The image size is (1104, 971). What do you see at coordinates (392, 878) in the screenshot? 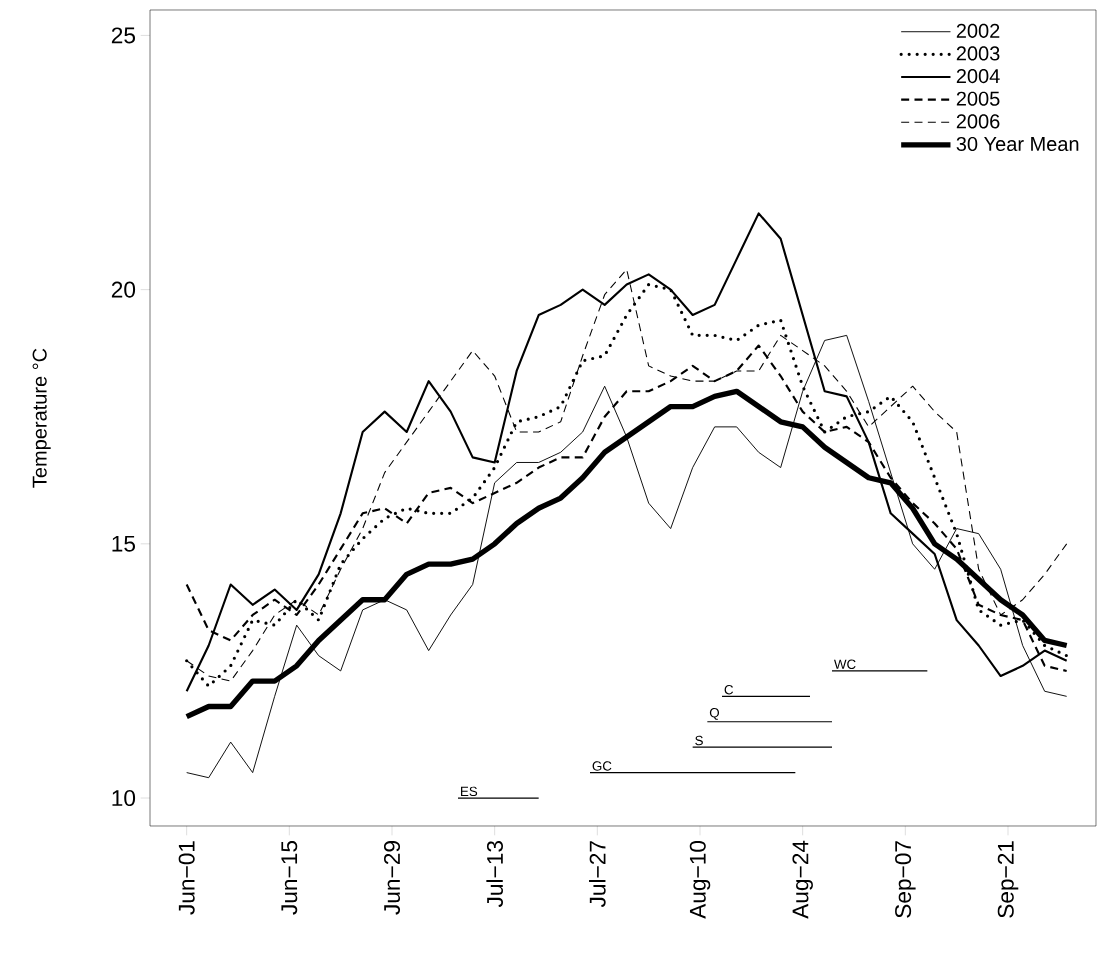
I see `x-tick-label: Jun−29` at bounding box center [392, 878].